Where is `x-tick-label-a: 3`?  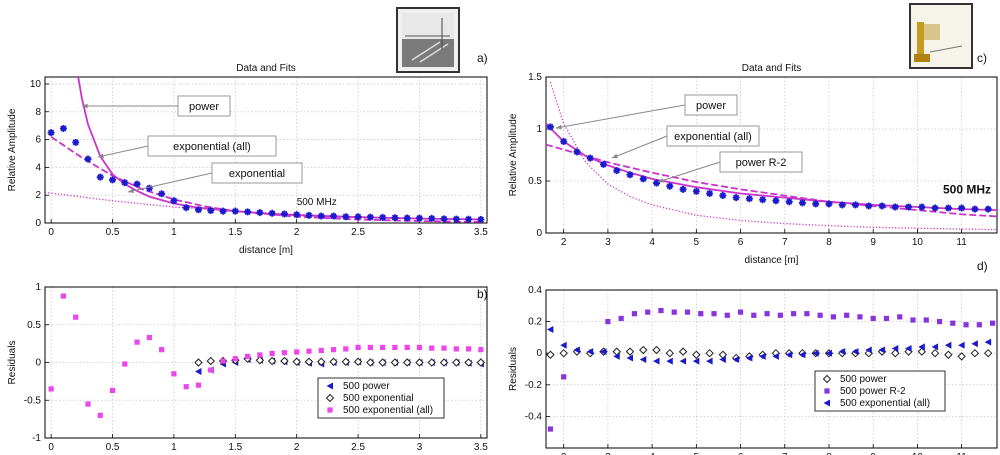
x-tick-label-a: 3 is located at coordinates (420, 232).